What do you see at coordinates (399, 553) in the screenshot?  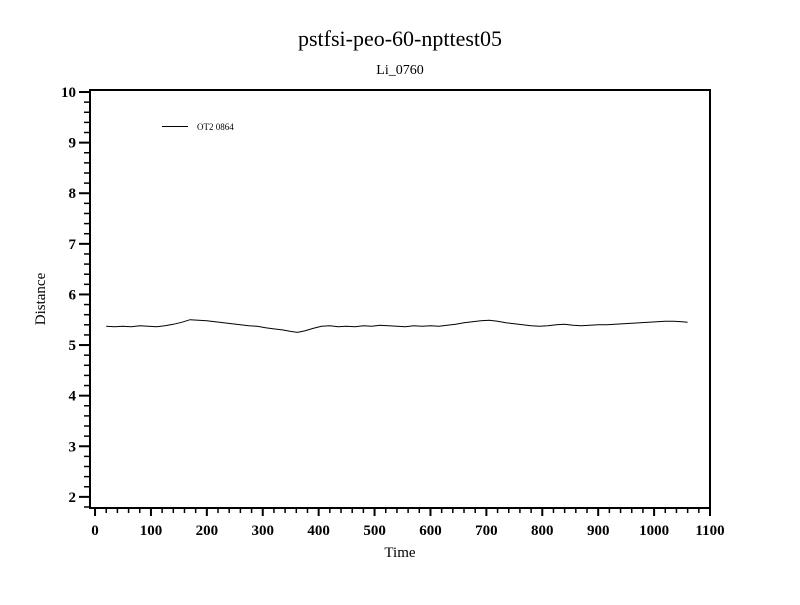 I see `x-axis-label: Time` at bounding box center [399, 553].